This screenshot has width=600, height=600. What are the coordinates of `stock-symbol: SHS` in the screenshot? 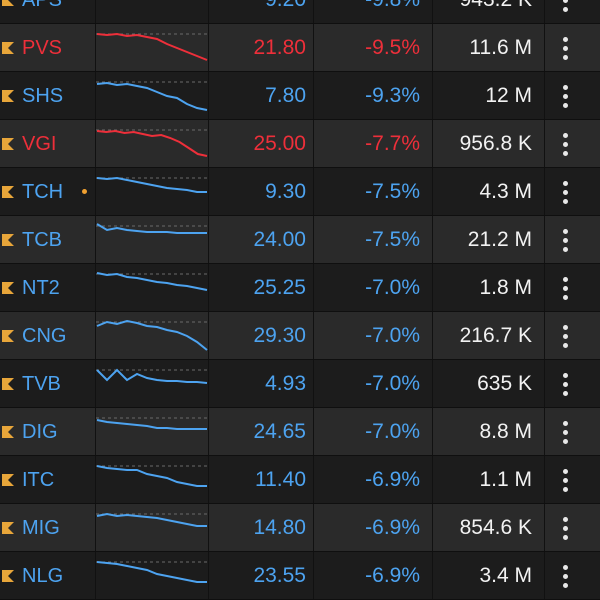 It's located at (43, 96).